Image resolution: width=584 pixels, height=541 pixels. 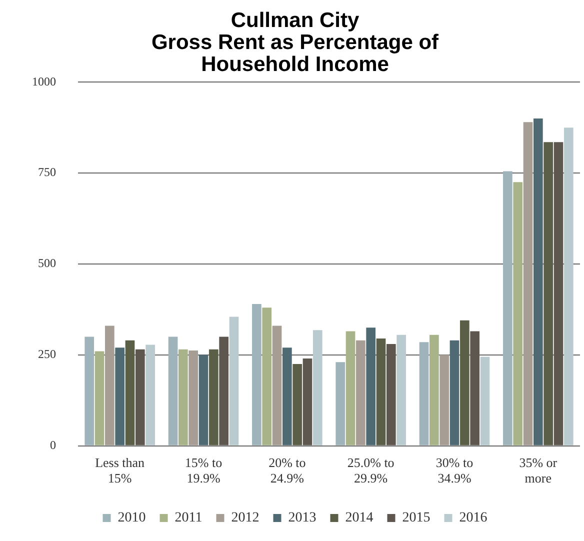 What do you see at coordinates (287, 470) in the screenshot?
I see `x-tick-label: 20% to 24.9%` at bounding box center [287, 470].